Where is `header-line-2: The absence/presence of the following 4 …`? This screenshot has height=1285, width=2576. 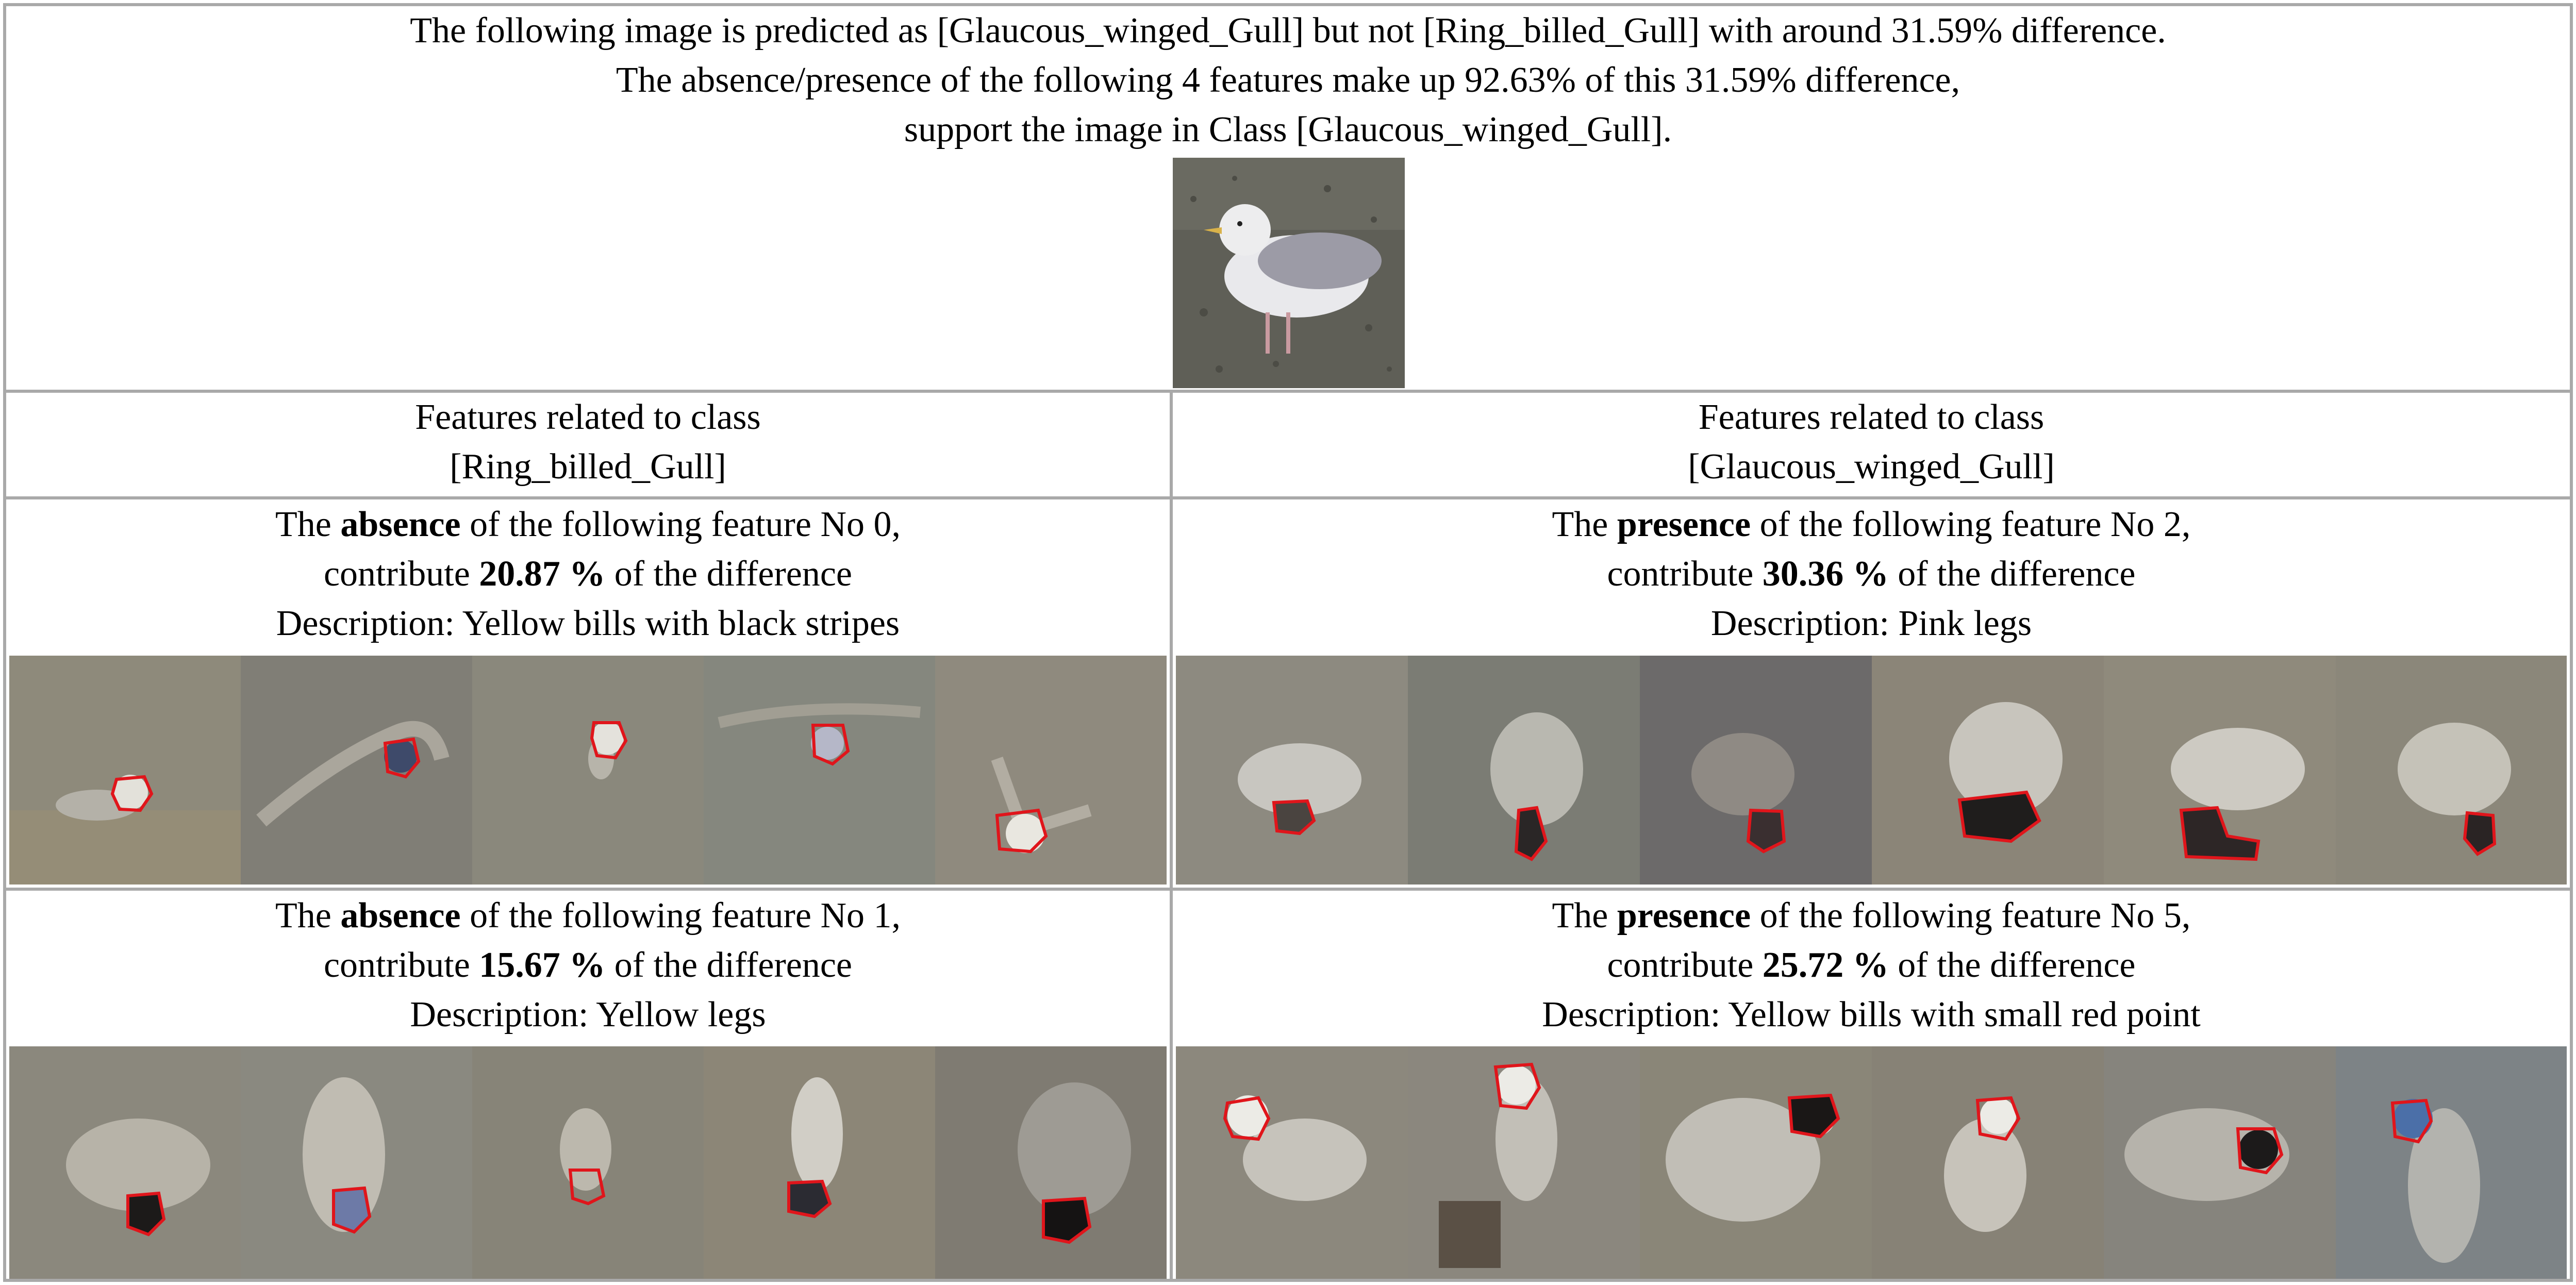 header-line-2: The absence/presence of the following 4 … is located at coordinates (1288, 80).